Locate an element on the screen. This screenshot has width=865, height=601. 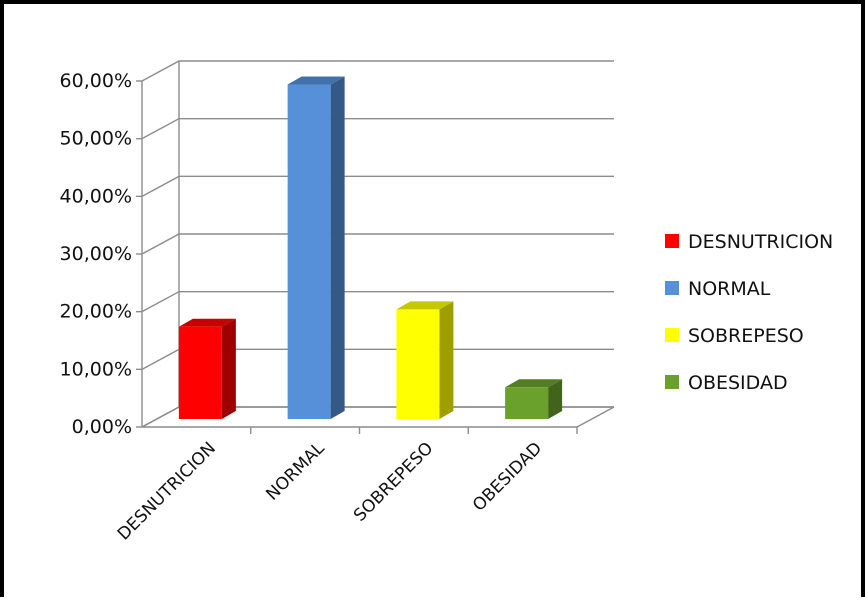
bar-normal is located at coordinates (316, 248).